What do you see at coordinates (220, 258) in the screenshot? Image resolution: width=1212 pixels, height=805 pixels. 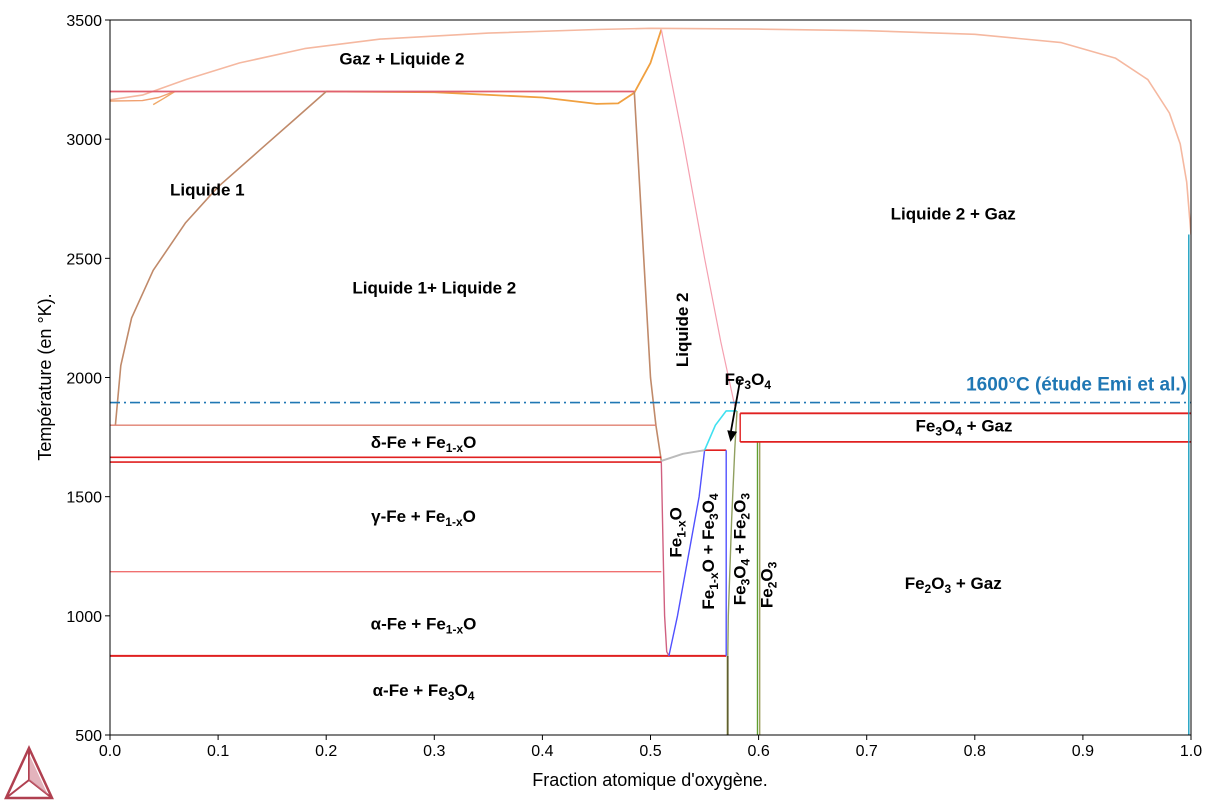 I see `boundary-liquide1-liquidus` at bounding box center [220, 258].